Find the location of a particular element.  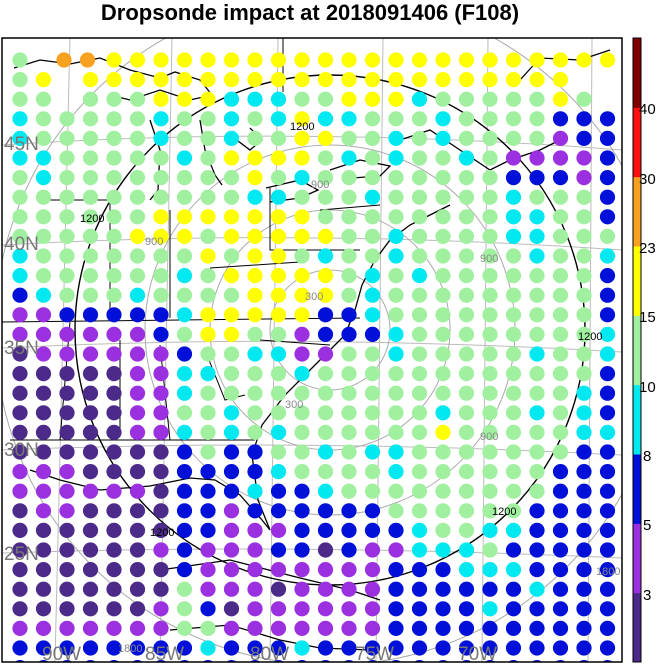

longitude-labels: 90W 85W 80W 75W 70W is located at coordinates (269, 654).